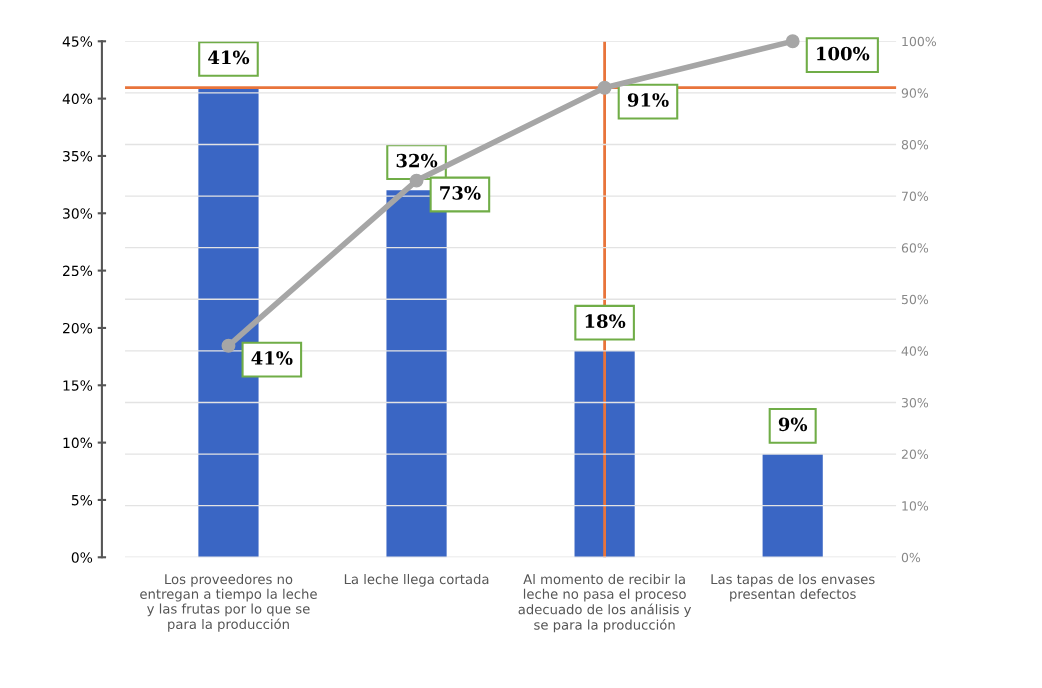 The width and height of the screenshot is (1042, 688). What do you see at coordinates (915, 144) in the screenshot?
I see `y2-tick-label: 80%` at bounding box center [915, 144].